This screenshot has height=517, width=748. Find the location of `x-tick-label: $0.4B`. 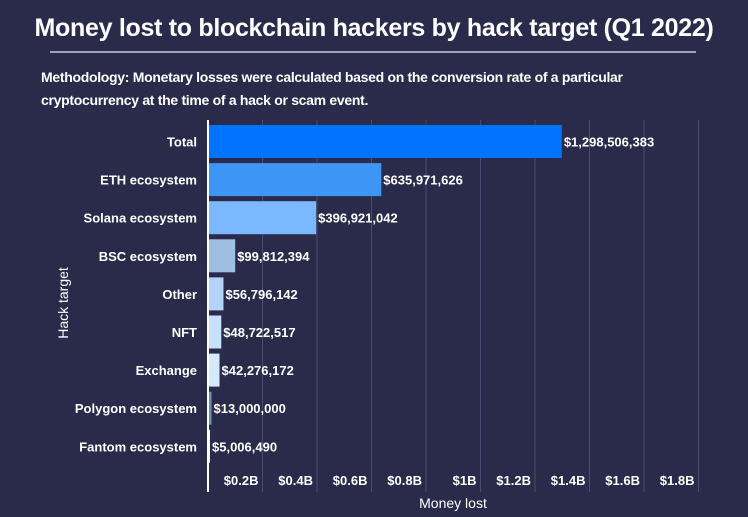

x-tick-label: $0.4B is located at coordinates (295, 480).